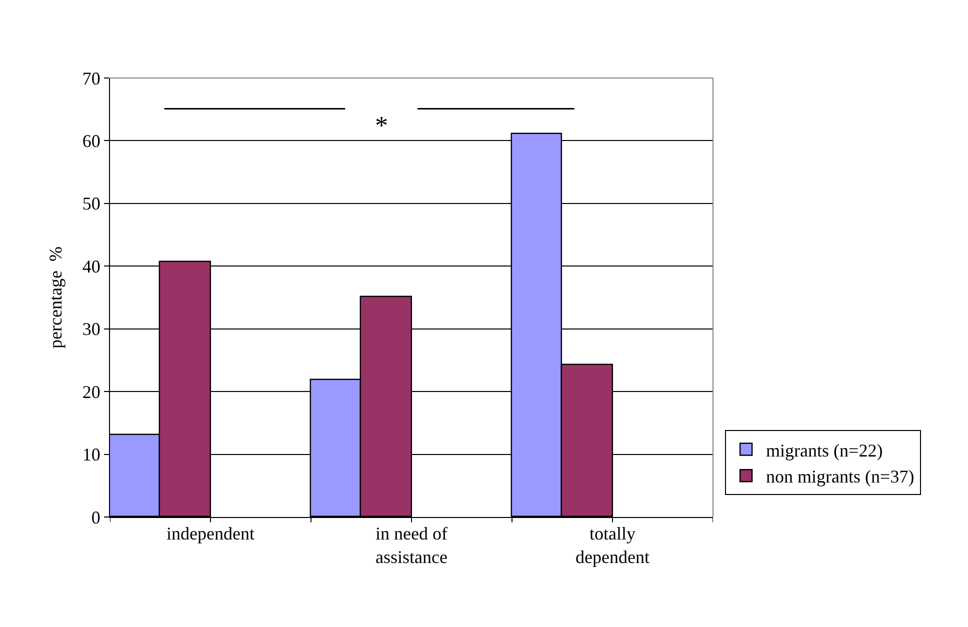 Image resolution: width=968 pixels, height=627 pixels. Describe the element at coordinates (210, 534) in the screenshot. I see `x-tick-label: independent` at that location.